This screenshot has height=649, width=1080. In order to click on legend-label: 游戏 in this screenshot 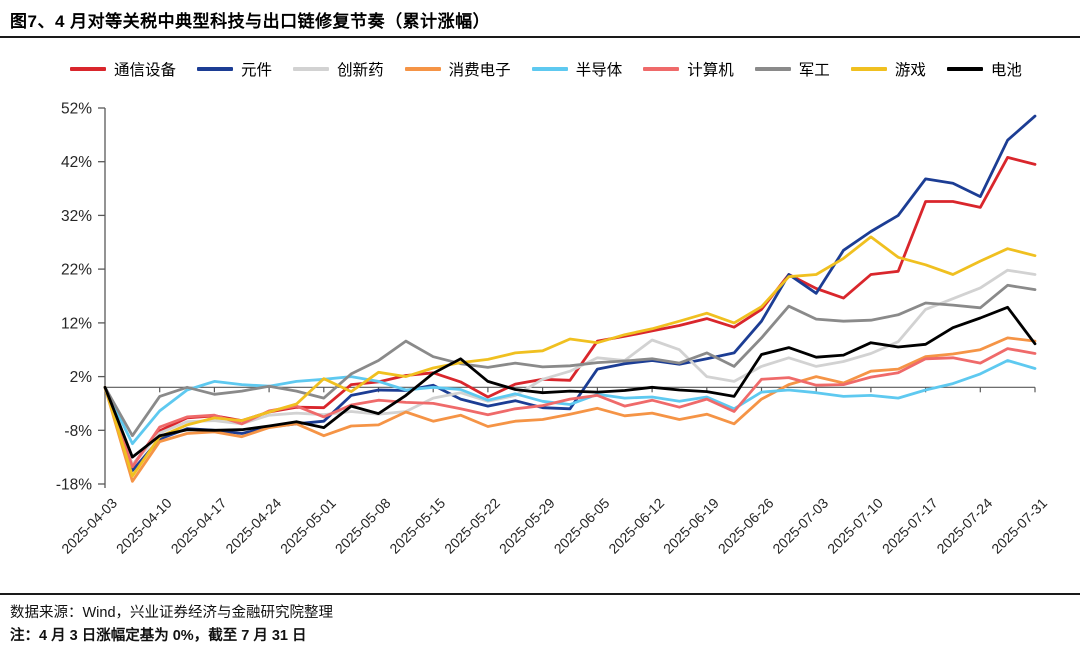, I will do `click(910, 70)`.